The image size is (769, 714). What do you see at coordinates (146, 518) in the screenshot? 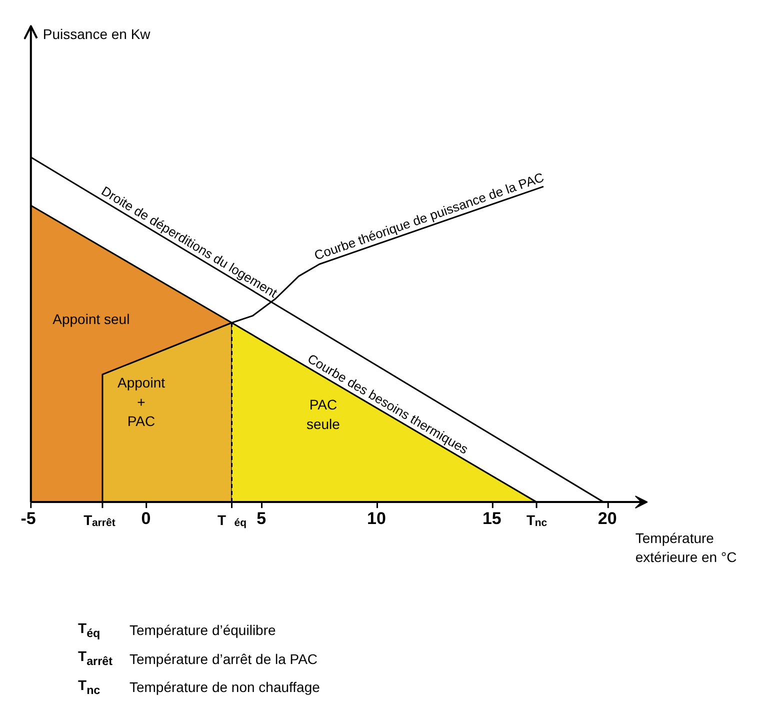
I see `x-tick-label: 0` at bounding box center [146, 518].